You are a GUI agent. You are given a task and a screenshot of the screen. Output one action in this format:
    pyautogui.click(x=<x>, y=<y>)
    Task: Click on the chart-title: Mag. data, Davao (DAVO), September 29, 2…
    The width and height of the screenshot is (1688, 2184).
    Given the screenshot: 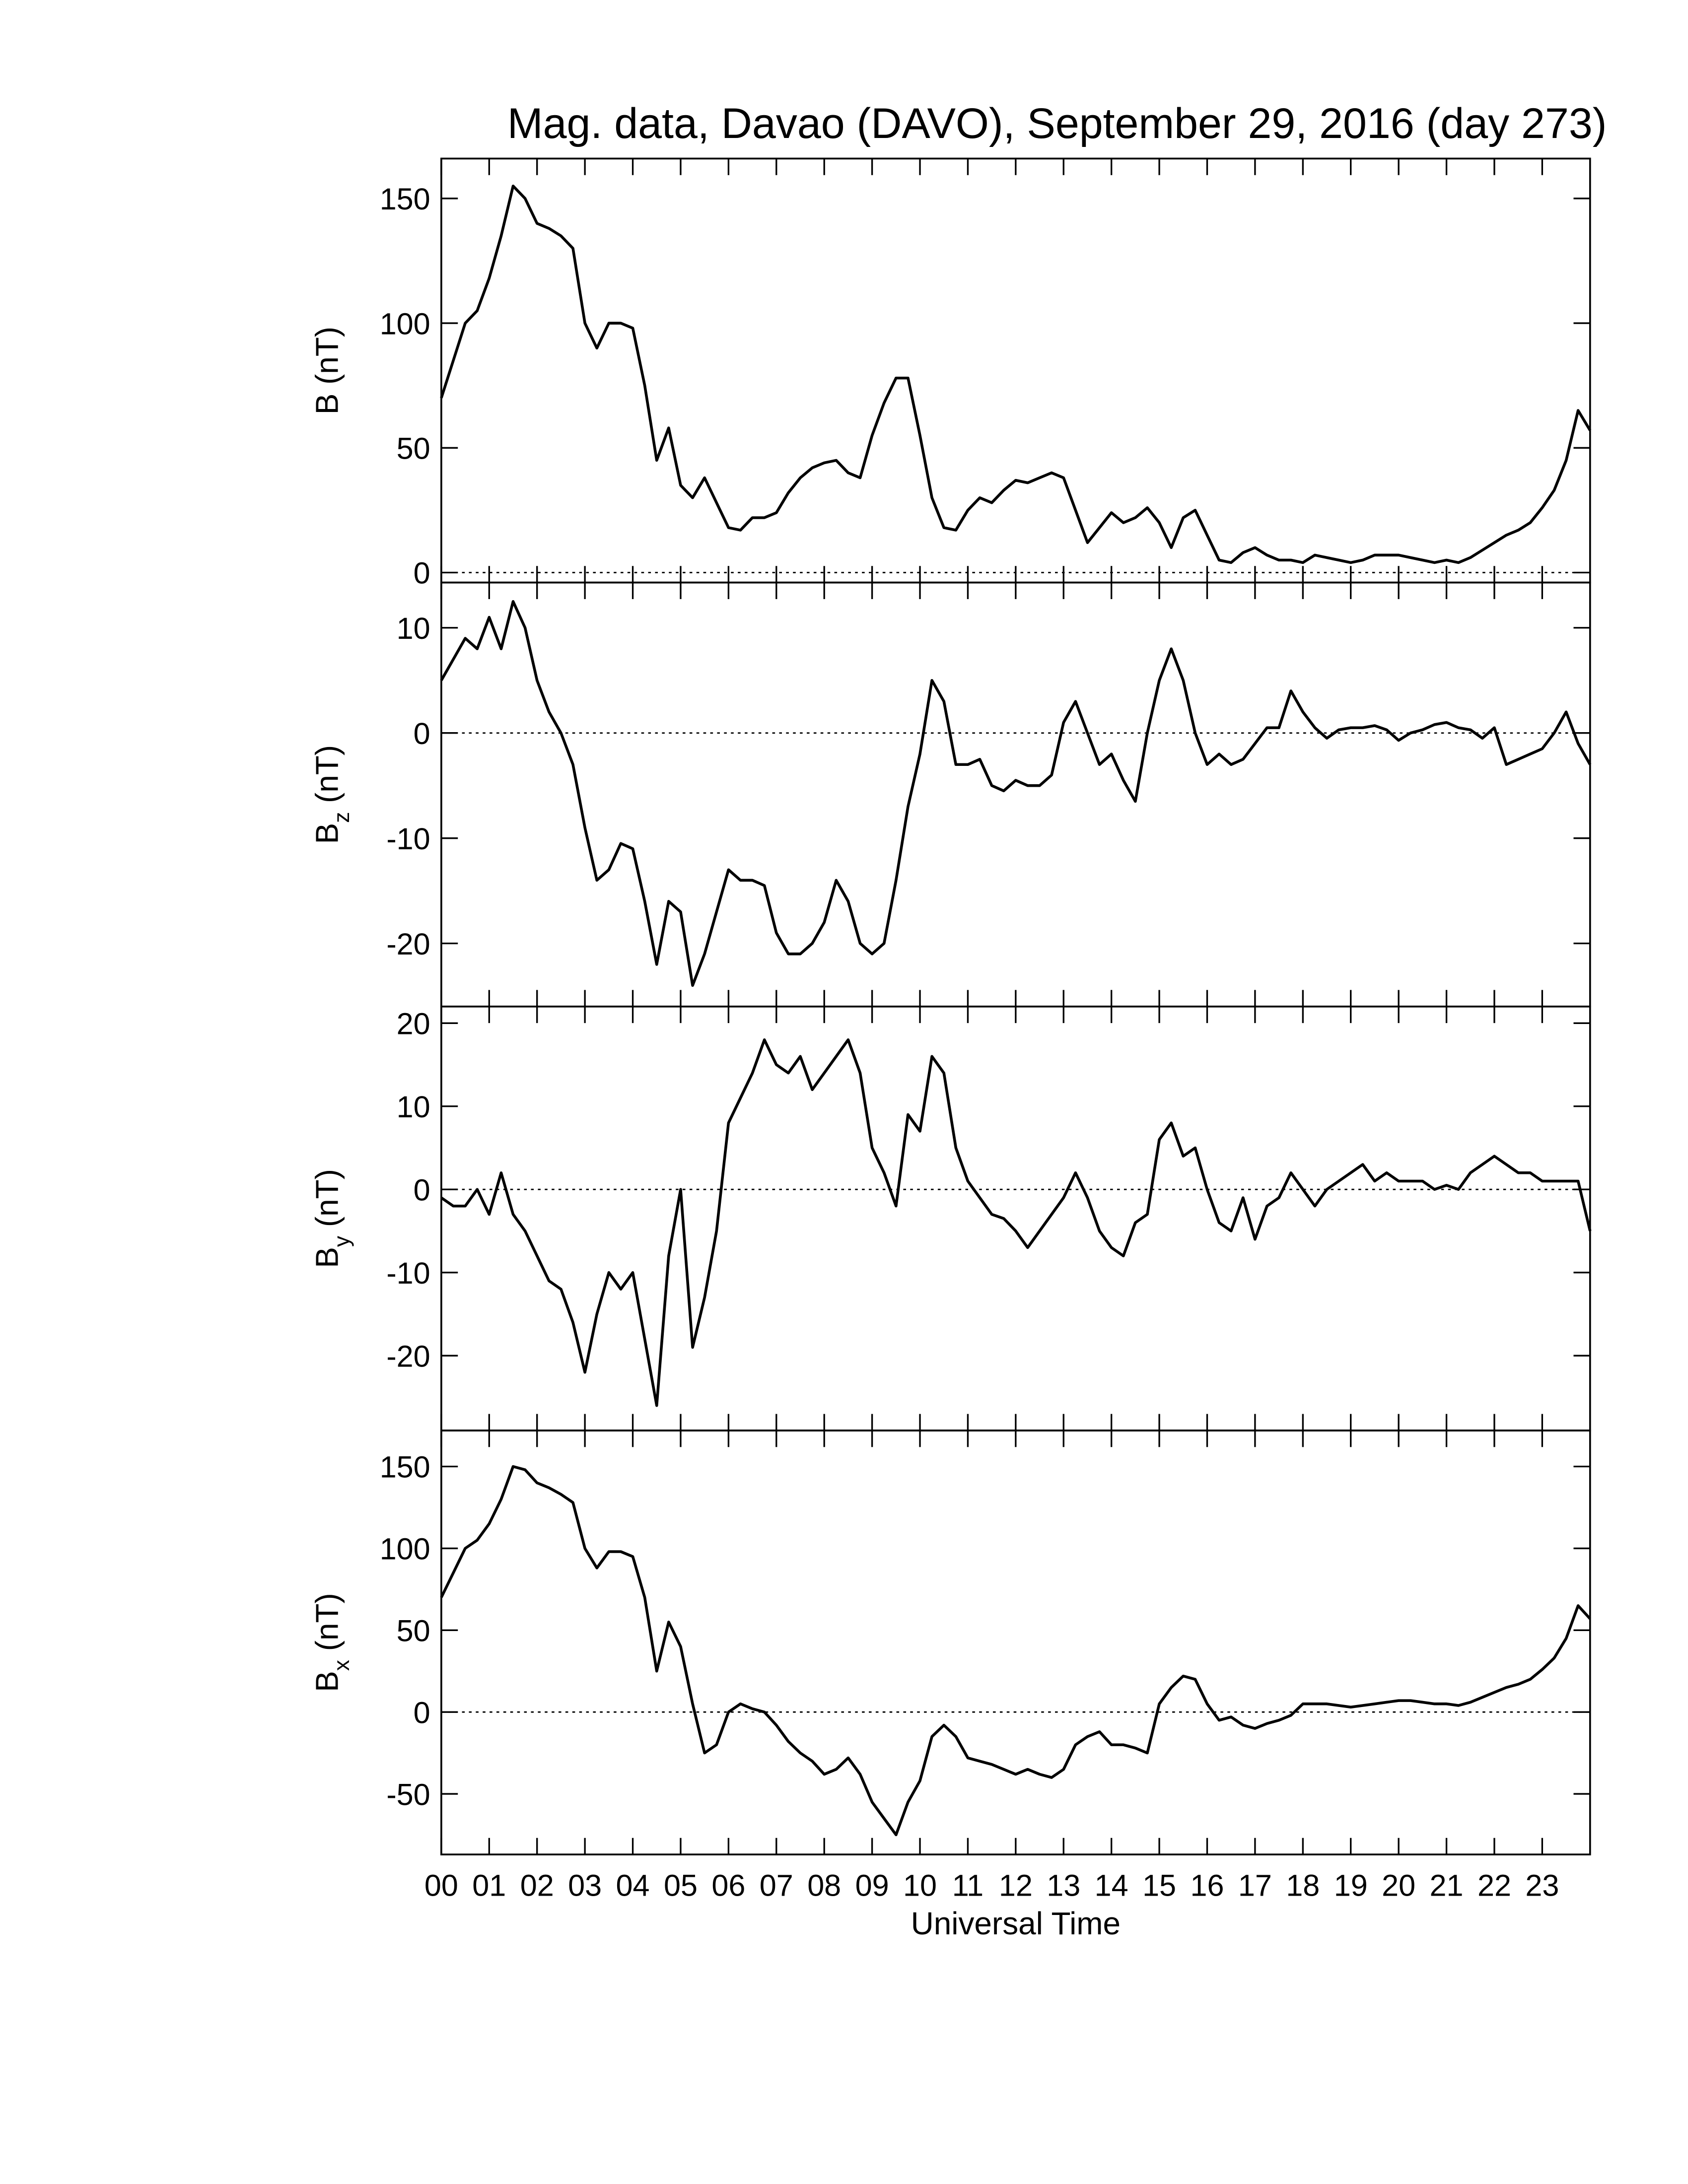 What is the action you would take?
    pyautogui.click(x=1057, y=123)
    